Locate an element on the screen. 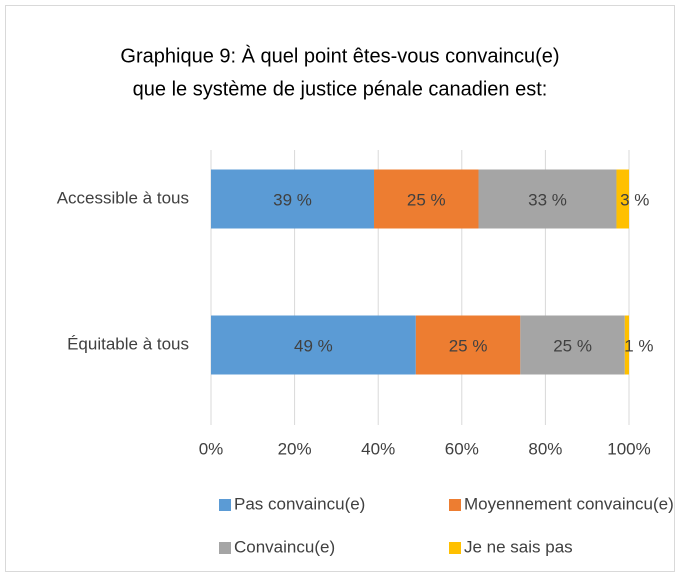  legend-label: Je ne sais pas is located at coordinates (518, 546).